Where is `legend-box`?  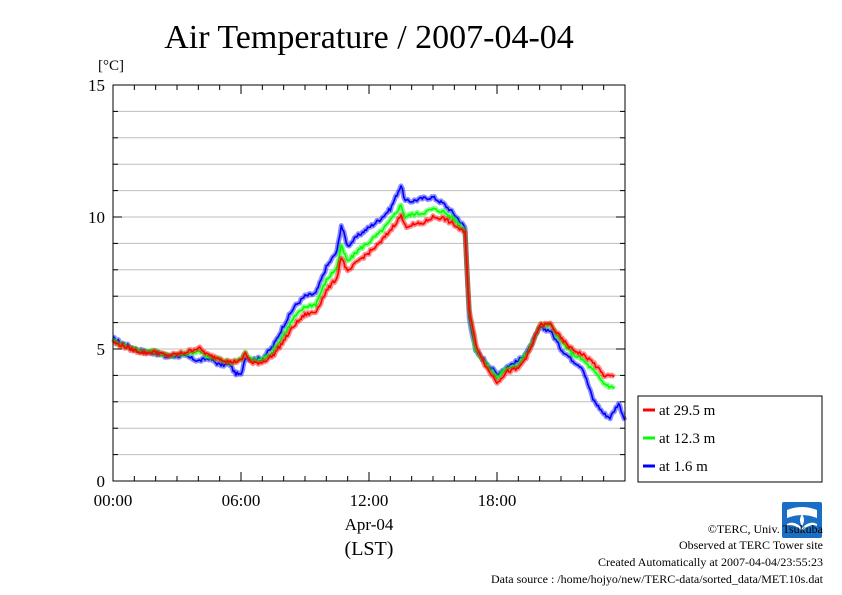 legend-box is located at coordinates (730, 439).